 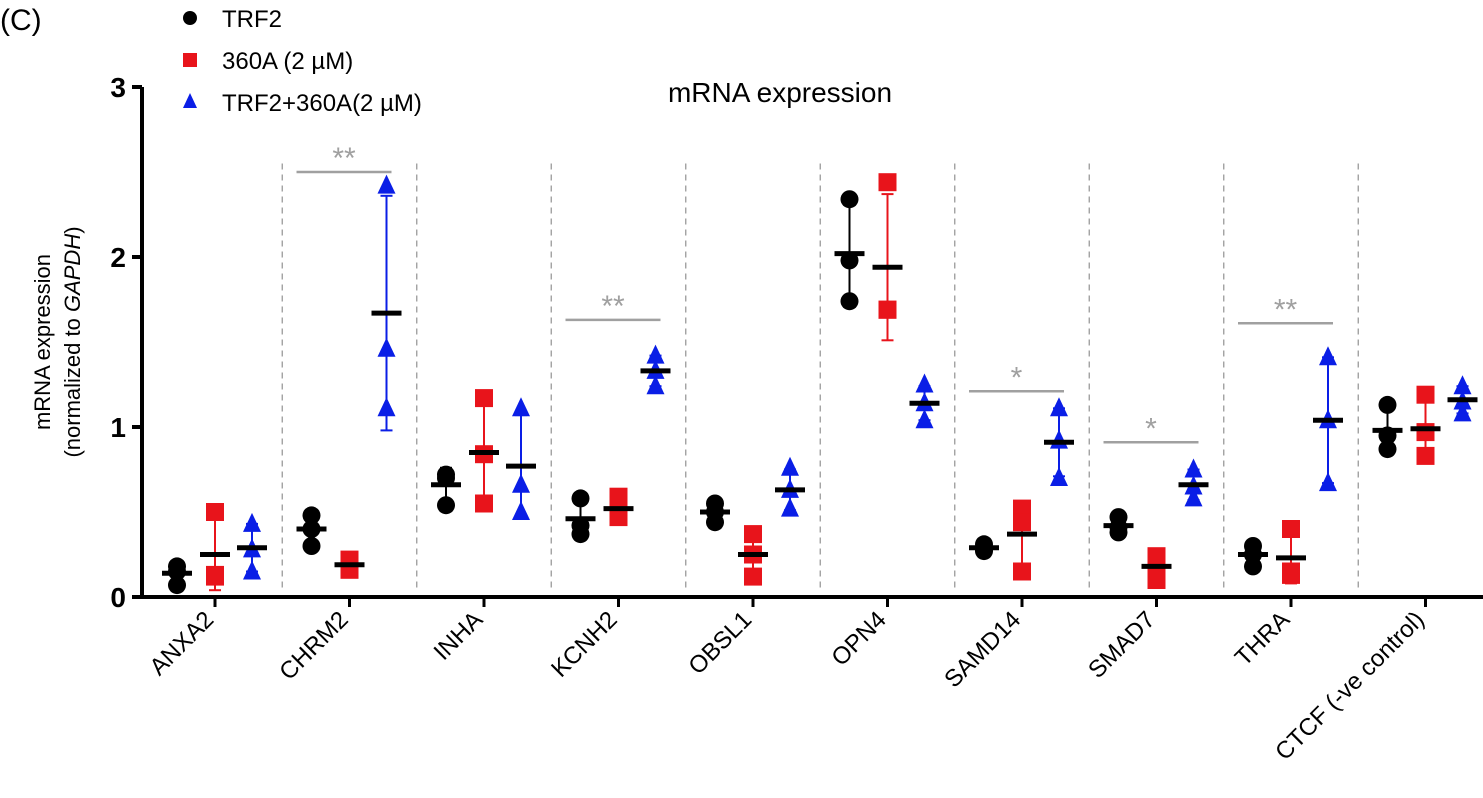 What do you see at coordinates (118, 597) in the screenshot?
I see `y-tick-label: 0` at bounding box center [118, 597].